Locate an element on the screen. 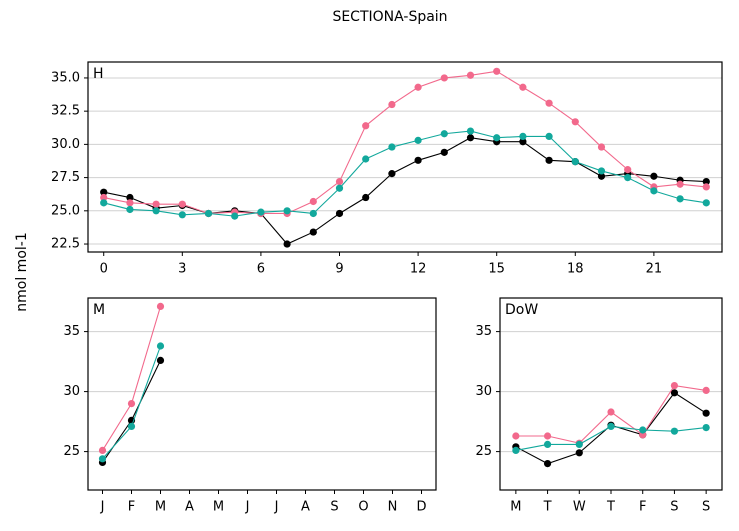  x-tick-label: 6 is located at coordinates (261, 269).